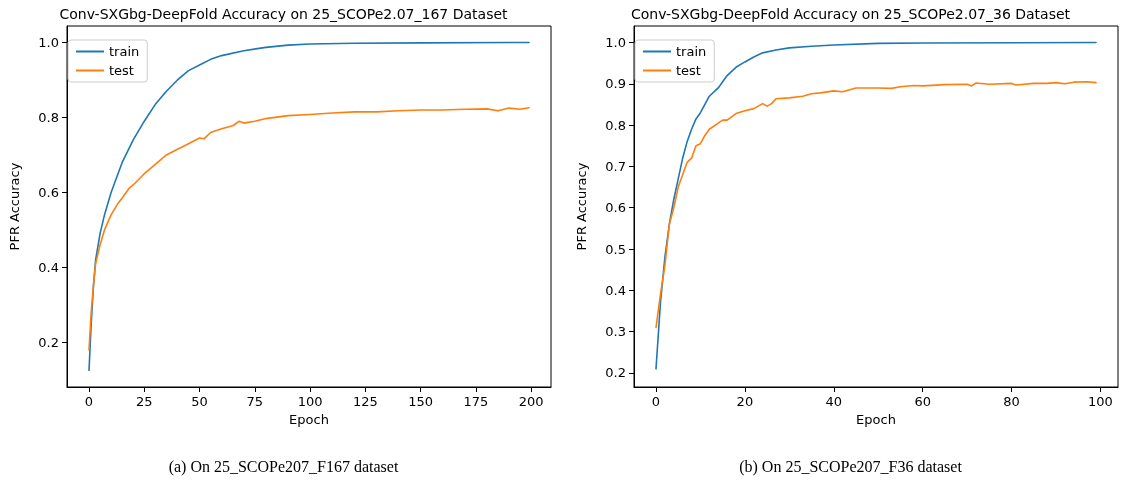 This screenshot has height=487, width=1135. What do you see at coordinates (615, 84) in the screenshot?
I see `y-tick-label: 0.9` at bounding box center [615, 84].